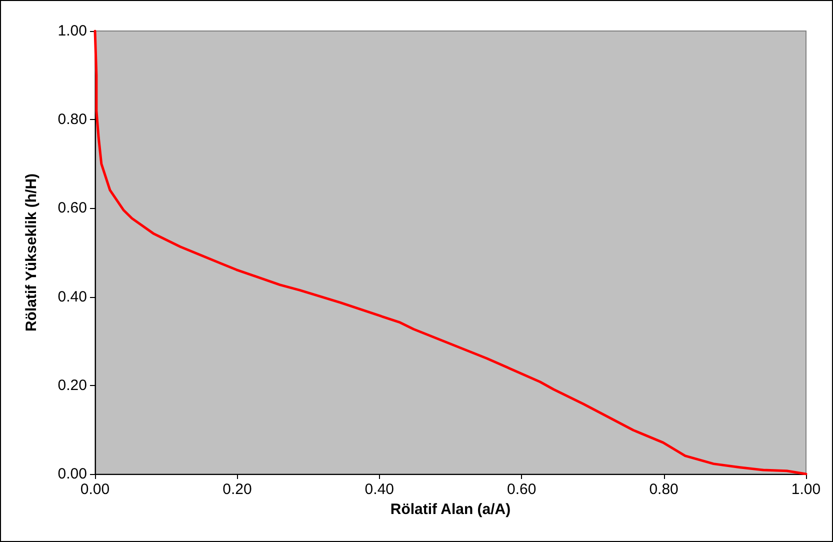  What do you see at coordinates (72, 119) in the screenshot?
I see `y-tick-label: 0.80` at bounding box center [72, 119].